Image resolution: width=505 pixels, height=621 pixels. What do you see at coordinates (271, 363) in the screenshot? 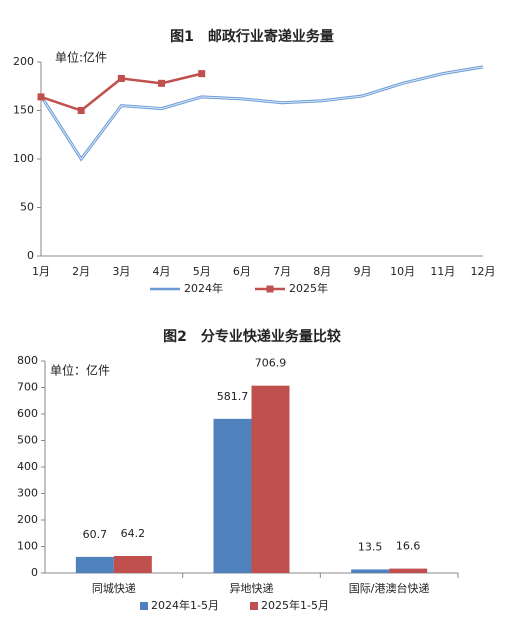
I see `value-label: 706.9` at bounding box center [271, 363].